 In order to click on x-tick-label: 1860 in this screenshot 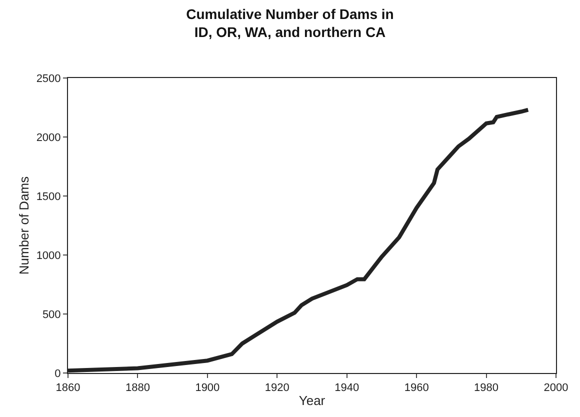, I will do `click(68, 388)`.